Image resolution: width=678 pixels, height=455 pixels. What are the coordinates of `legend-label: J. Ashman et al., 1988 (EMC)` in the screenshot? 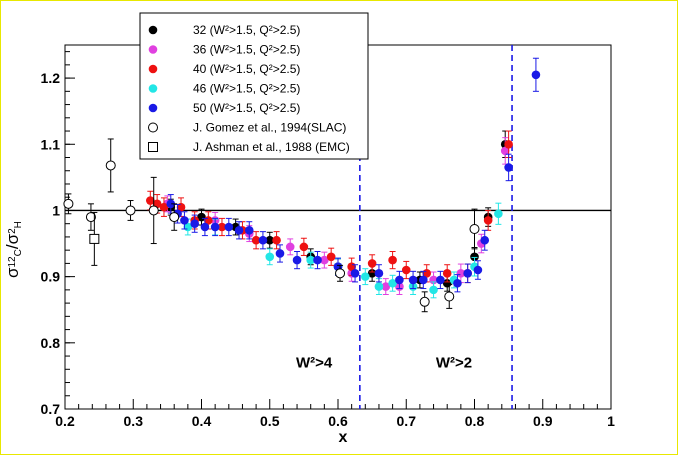 It's located at (271, 147).